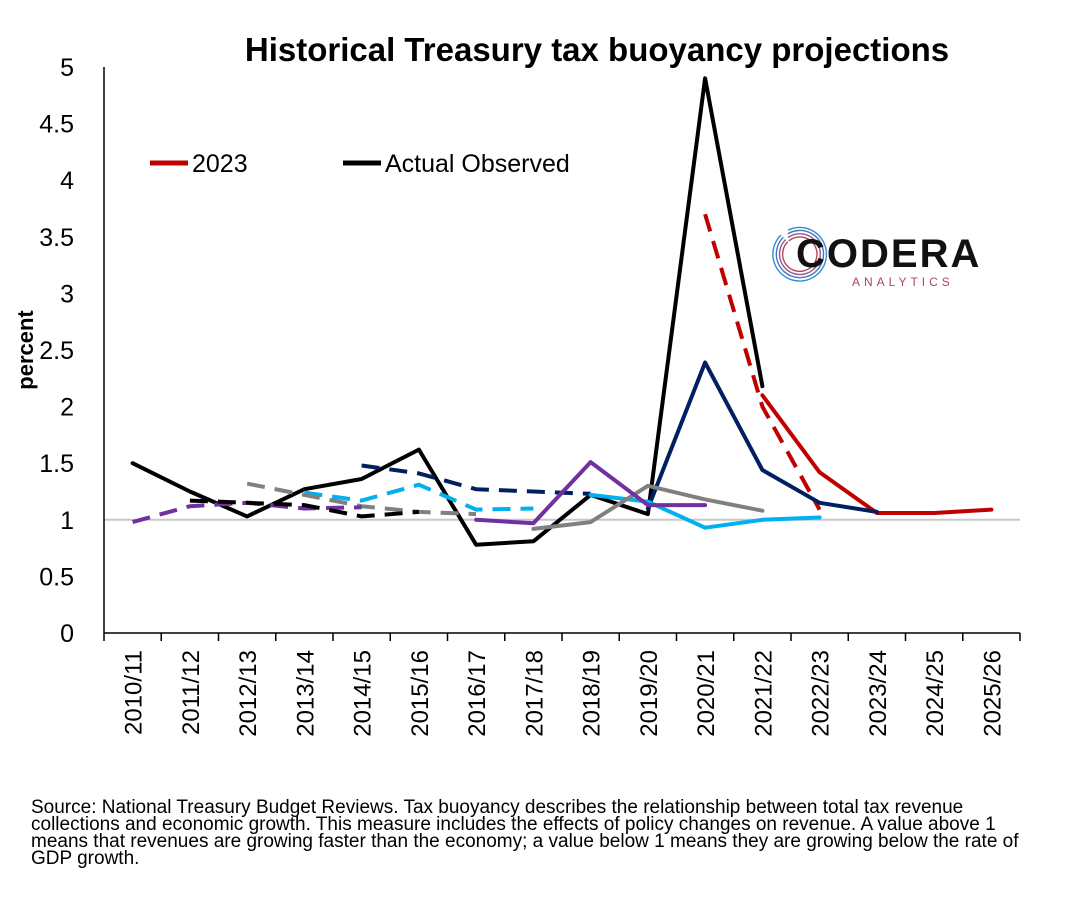 The image size is (1080, 901). What do you see at coordinates (67, 294) in the screenshot?
I see `y-tick-label: 3` at bounding box center [67, 294].